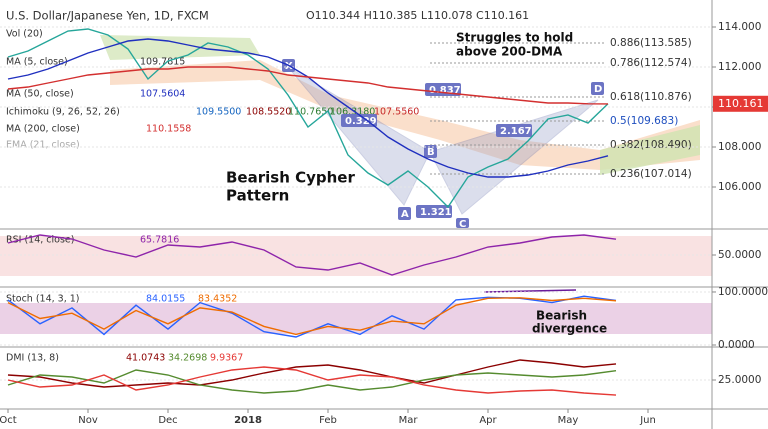 The height and width of the screenshot is (429, 768). Describe the element at coordinates (739, 187) in the screenshot. I see `y-tick-label: 106.000` at that location.